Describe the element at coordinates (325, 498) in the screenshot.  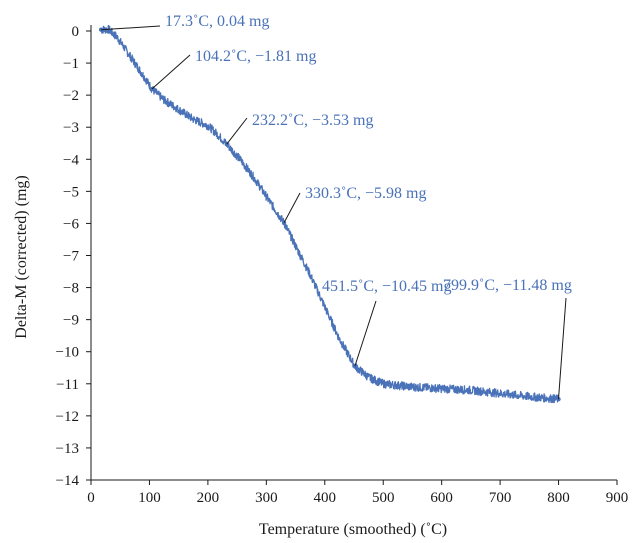
I see `x-tick-label: 400` at that location.